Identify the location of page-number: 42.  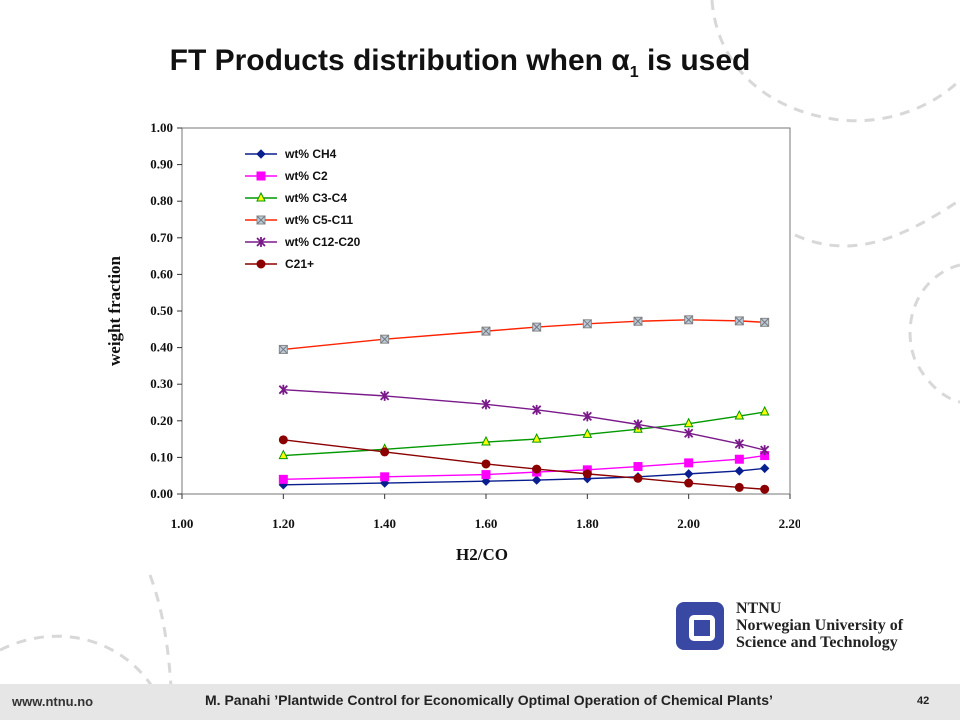
(923, 701).